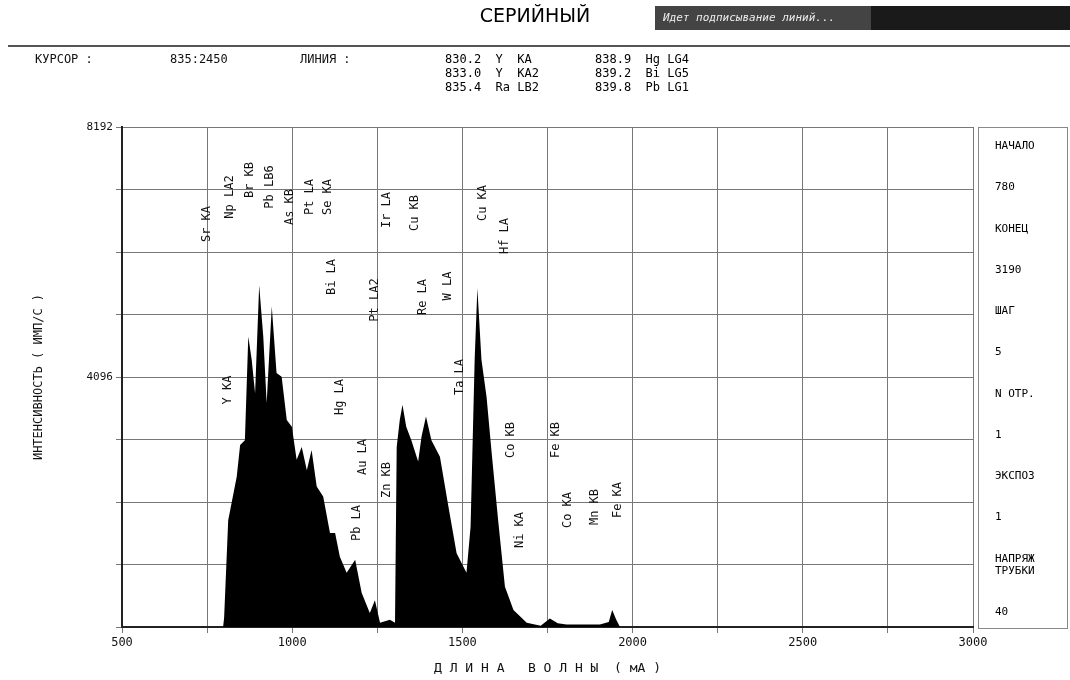  What do you see at coordinates (289, 207) in the screenshot?
I see `annotation: As KB` at bounding box center [289, 207].